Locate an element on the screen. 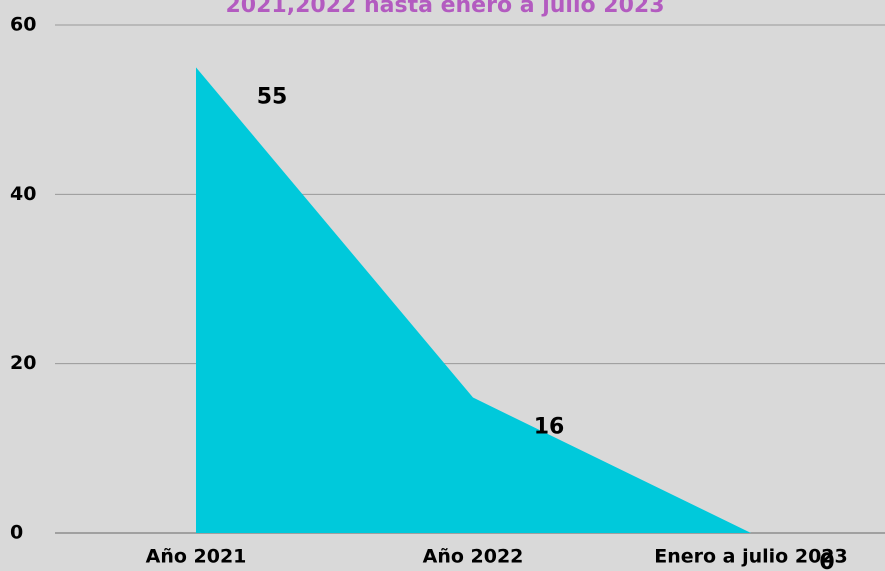 This screenshot has width=885, height=571. x-tick-label: Año 2021 is located at coordinates (196, 557).